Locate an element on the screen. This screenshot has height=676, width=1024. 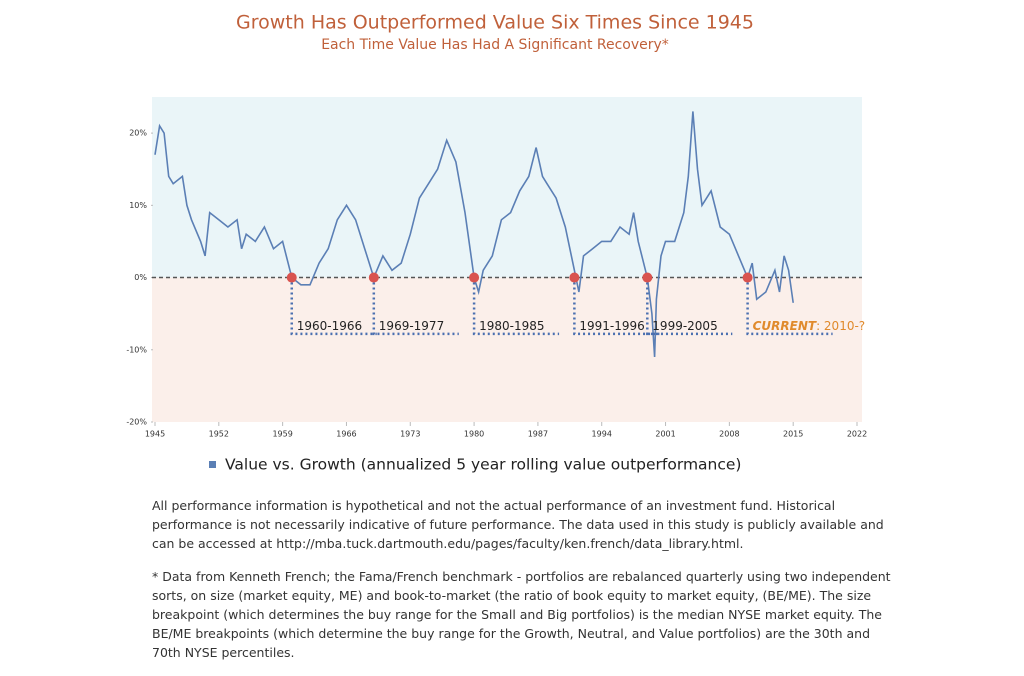
period-label-text: 1969-1977 is located at coordinates (411, 325).